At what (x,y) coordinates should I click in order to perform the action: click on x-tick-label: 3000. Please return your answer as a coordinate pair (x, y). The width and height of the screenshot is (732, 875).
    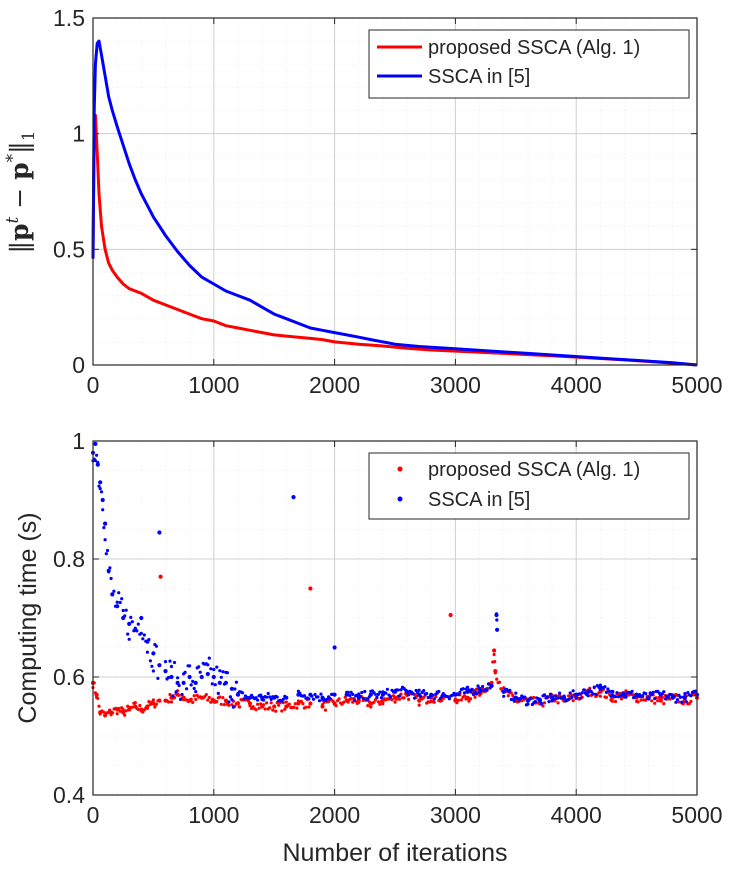
    Looking at the image, I should click on (455, 815).